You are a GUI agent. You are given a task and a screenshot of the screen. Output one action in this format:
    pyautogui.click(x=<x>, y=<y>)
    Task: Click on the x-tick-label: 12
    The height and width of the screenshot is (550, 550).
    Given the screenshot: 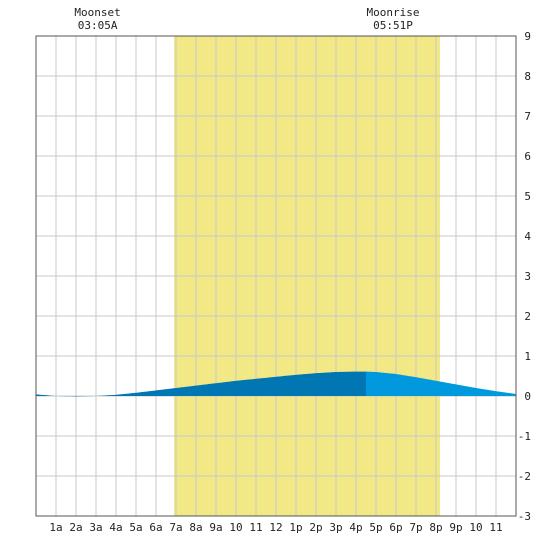 What is the action you would take?
    pyautogui.click(x=275, y=527)
    